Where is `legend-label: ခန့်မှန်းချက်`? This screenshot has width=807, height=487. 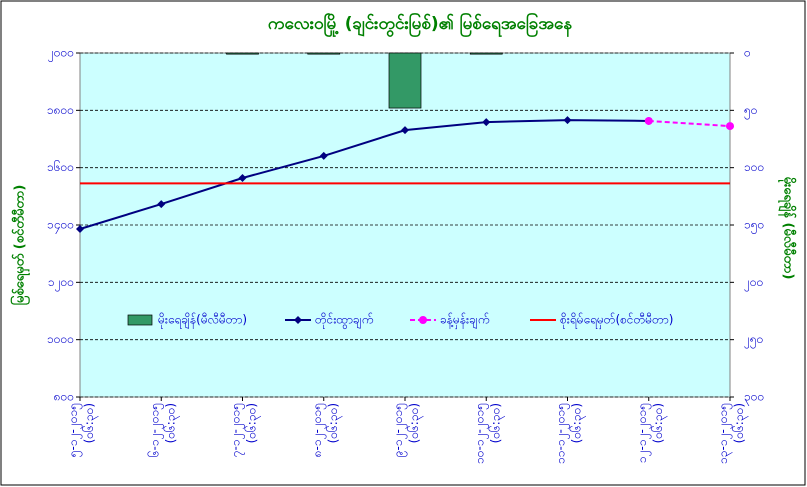
legend-label: ခန့်မှန်းချက် is located at coordinates (464, 321).